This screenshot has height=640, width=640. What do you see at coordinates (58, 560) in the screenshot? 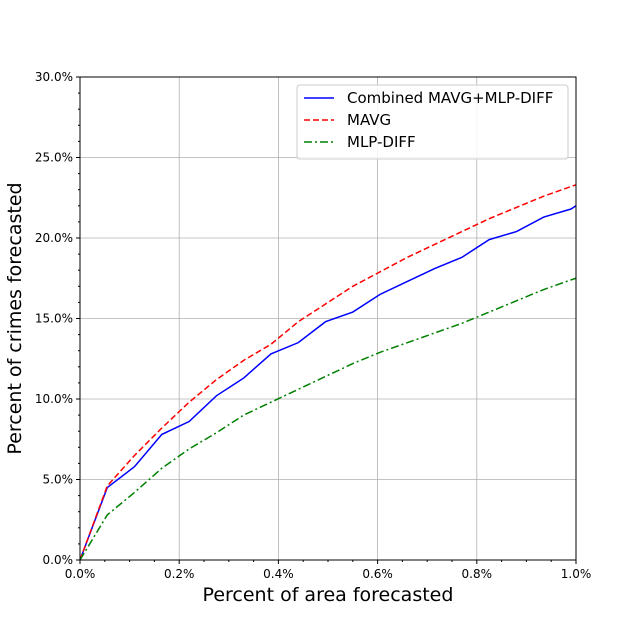
I see `y-tick-label: 0.0%` at bounding box center [58, 560].